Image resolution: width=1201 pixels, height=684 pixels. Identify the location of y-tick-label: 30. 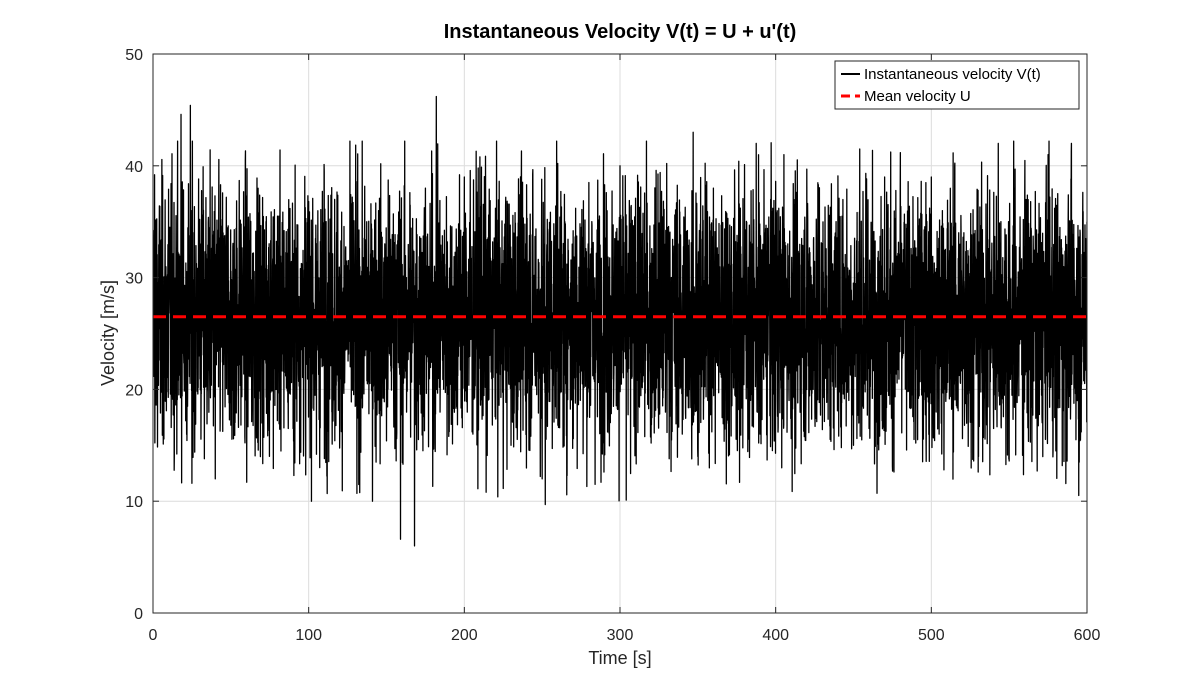
(134, 279).